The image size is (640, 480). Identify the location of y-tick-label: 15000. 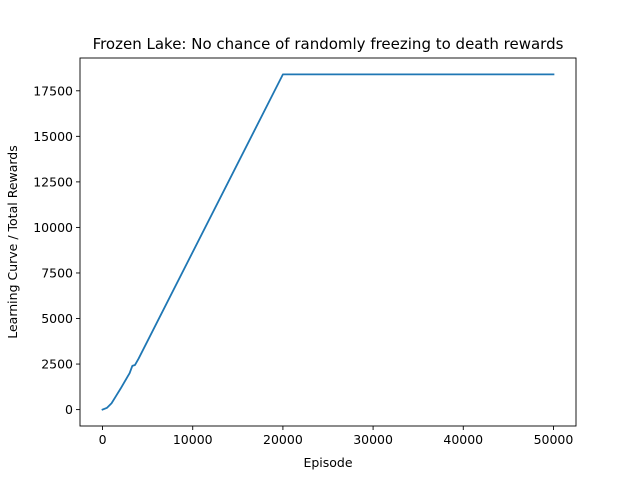
(53, 136).